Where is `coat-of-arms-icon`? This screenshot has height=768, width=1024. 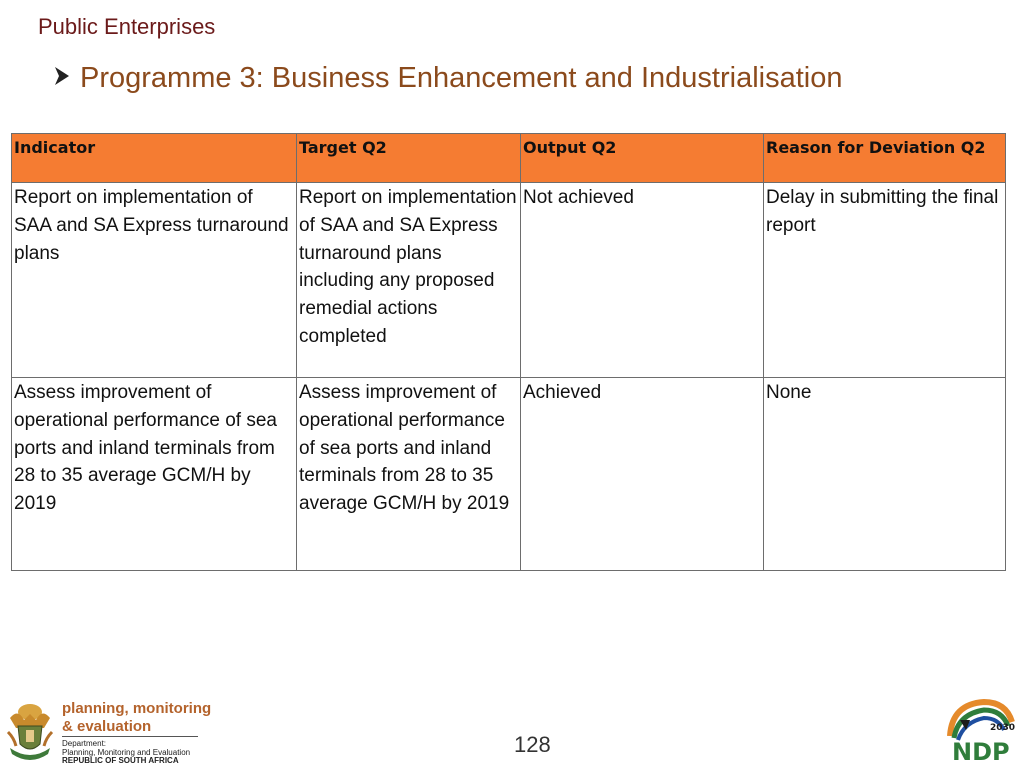
coat-of-arms-icon is located at coordinates (30, 732).